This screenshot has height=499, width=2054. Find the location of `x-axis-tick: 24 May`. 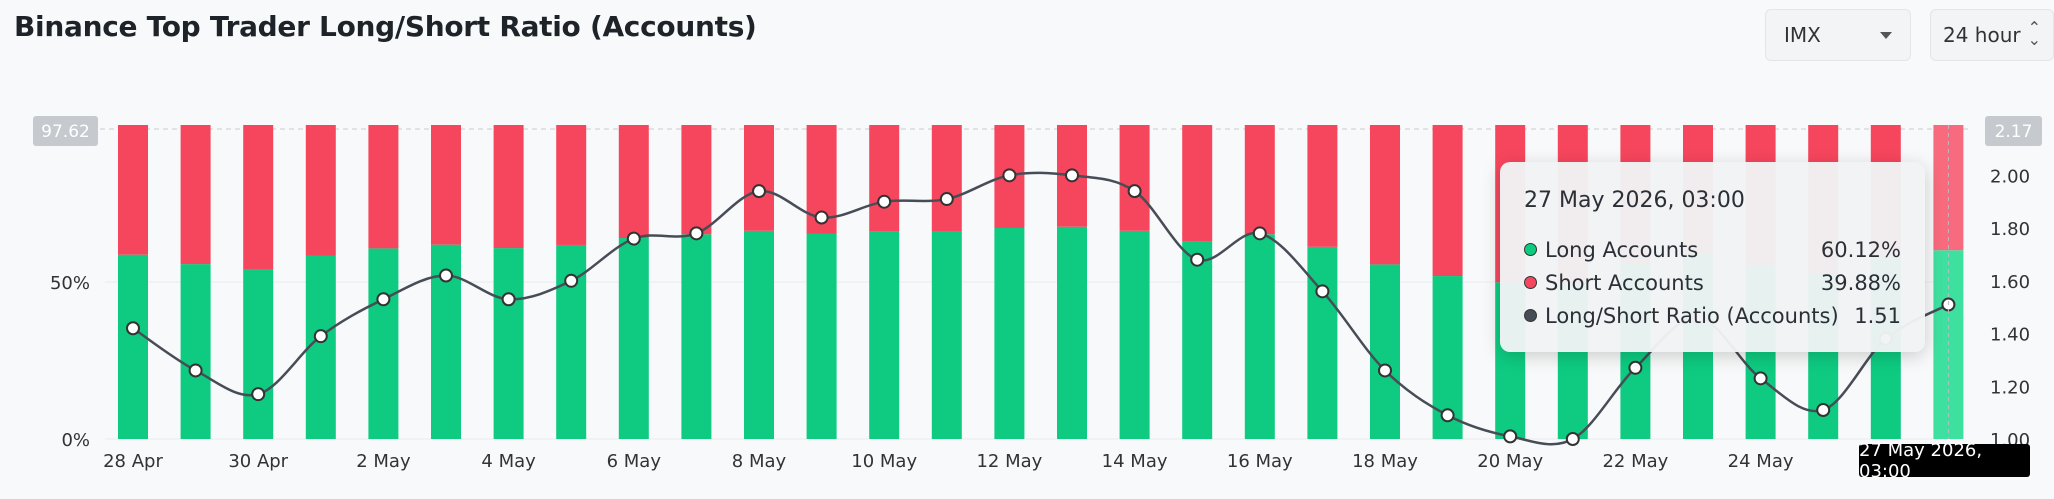

x-axis-tick: 24 May is located at coordinates (1761, 461).